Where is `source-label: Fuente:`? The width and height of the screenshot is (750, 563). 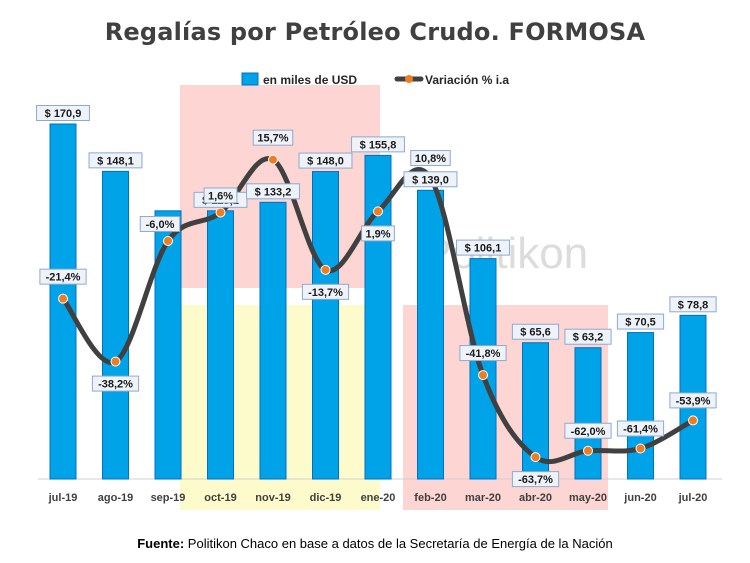 source-label: Fuente: is located at coordinates (161, 543).